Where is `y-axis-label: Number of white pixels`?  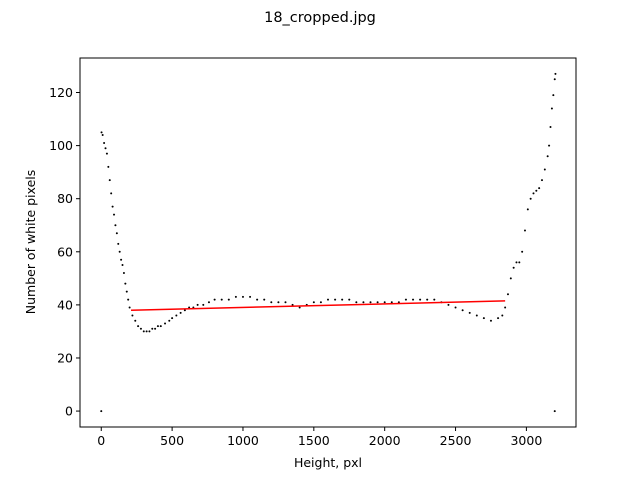 y-axis-label: Number of white pixels is located at coordinates (30, 242).